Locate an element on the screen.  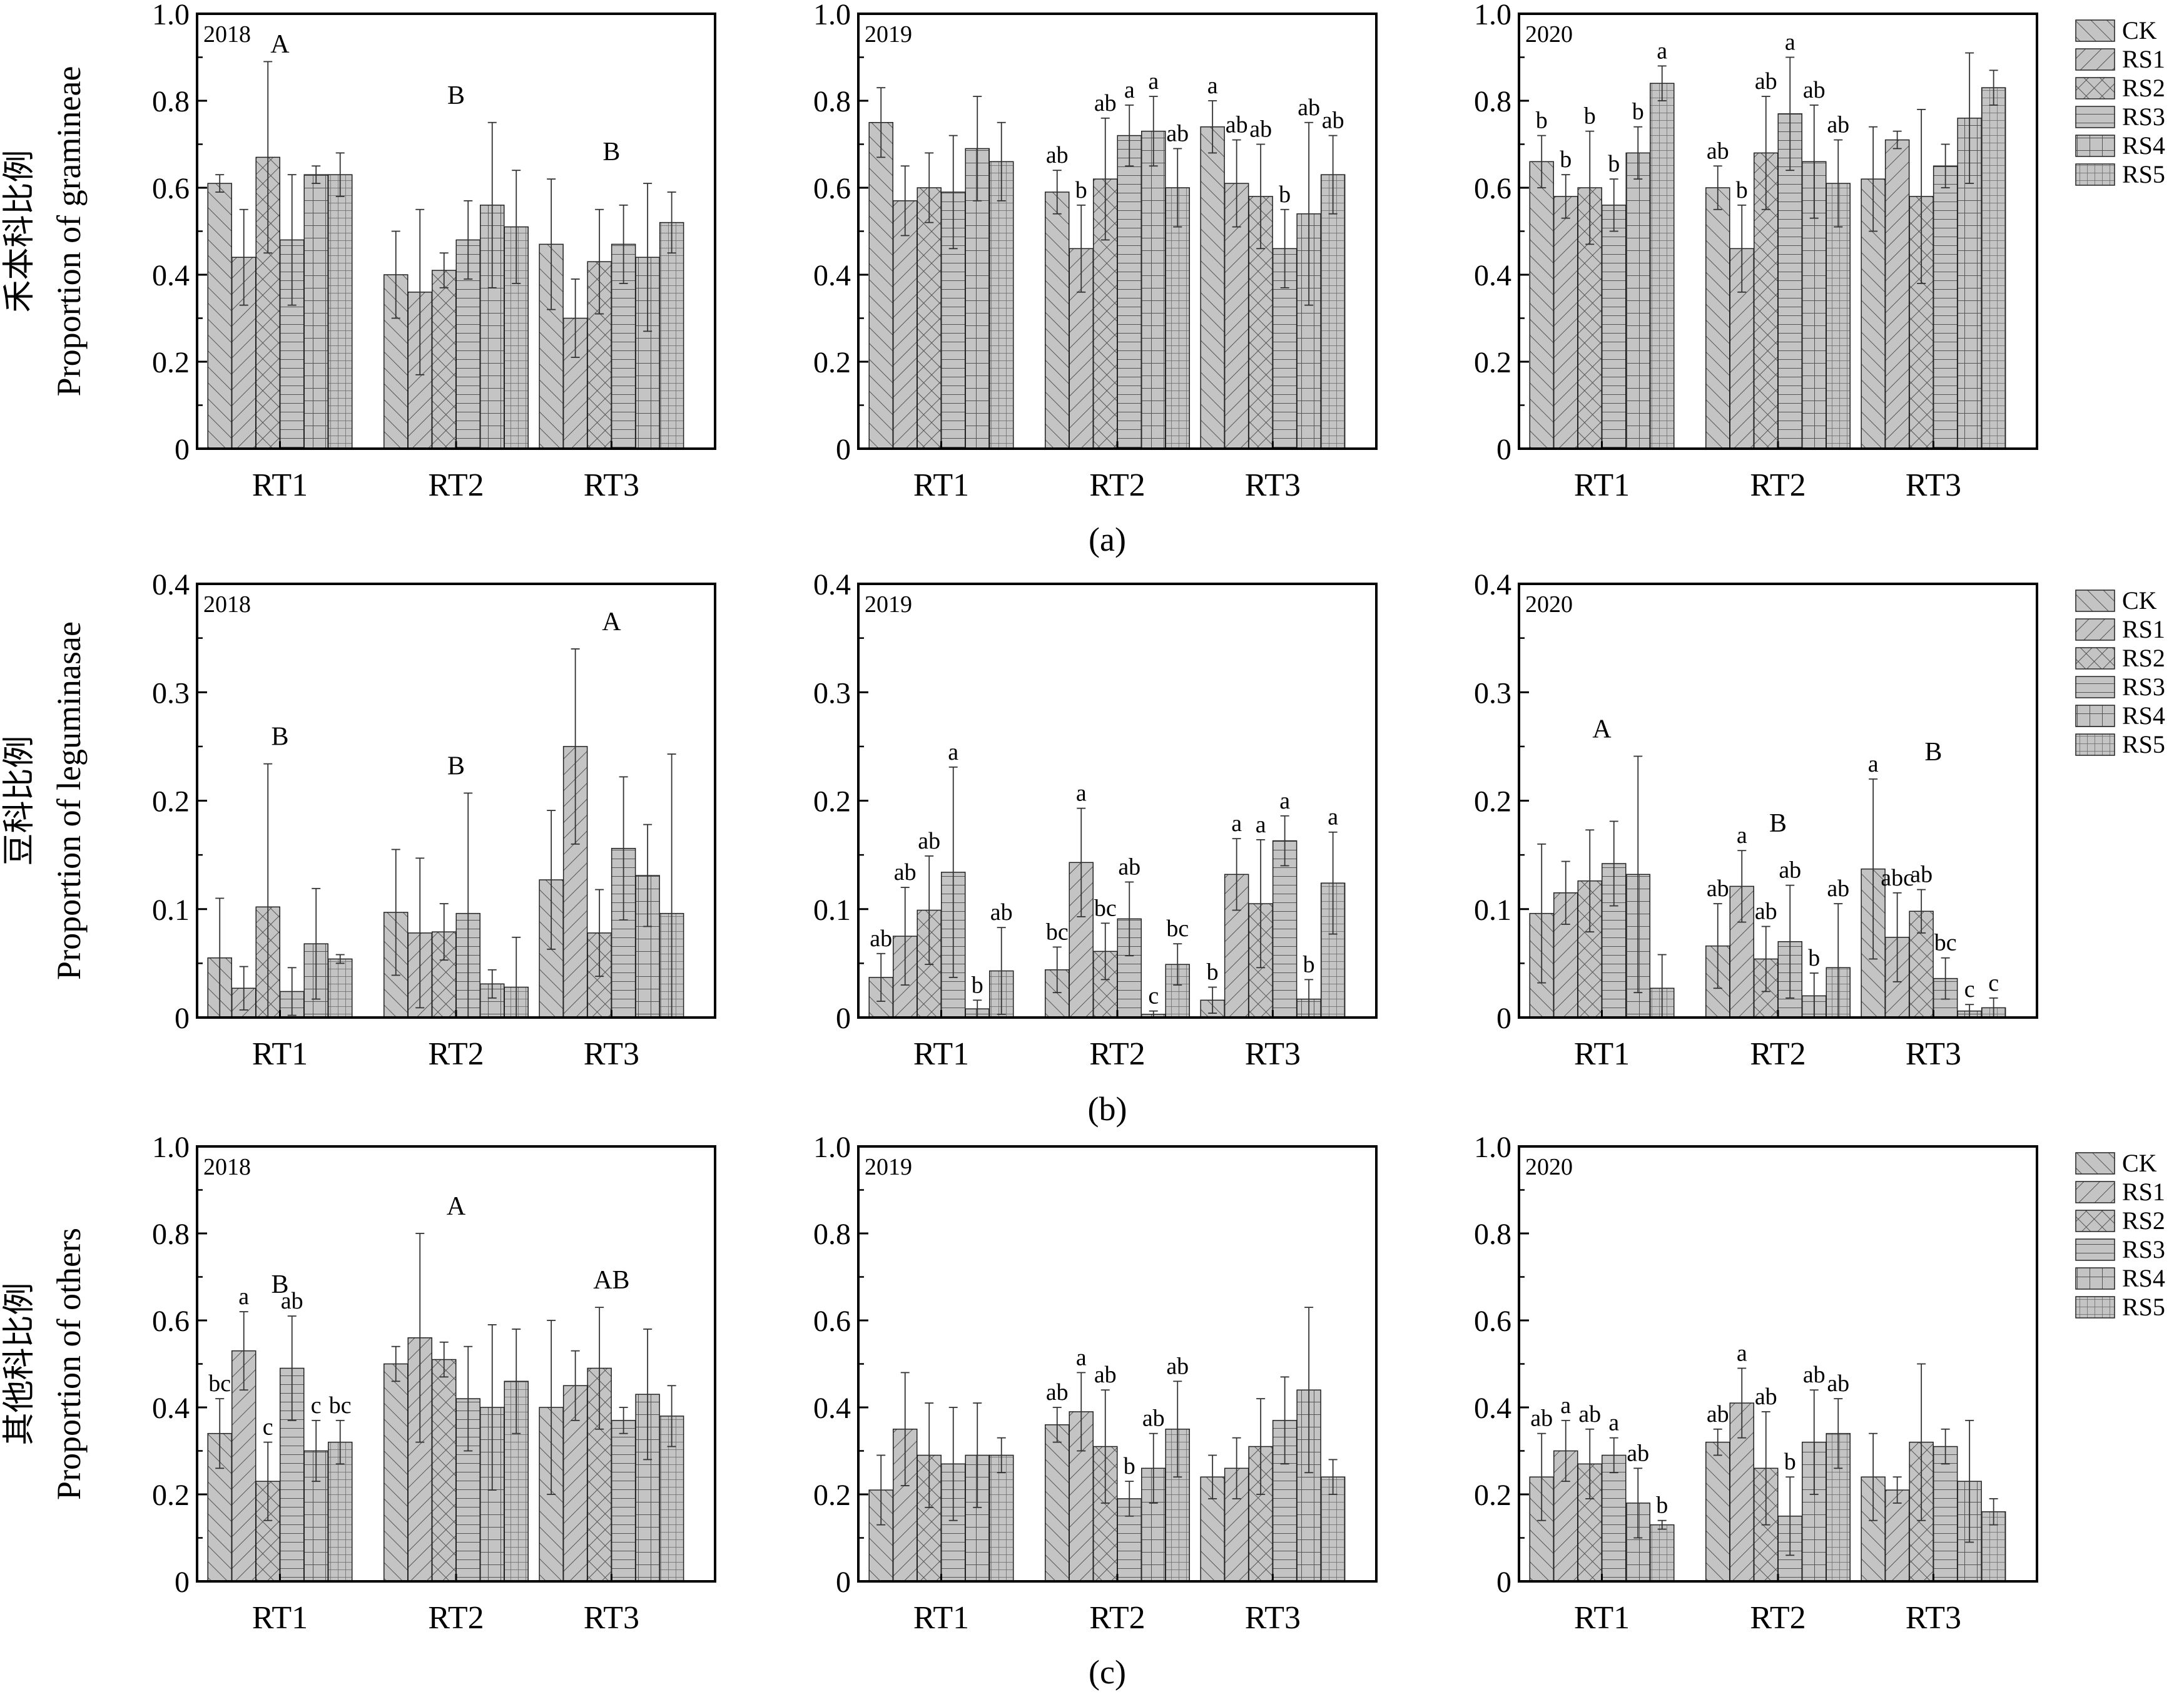
legend-label: RS5 is located at coordinates (2144, 1307).